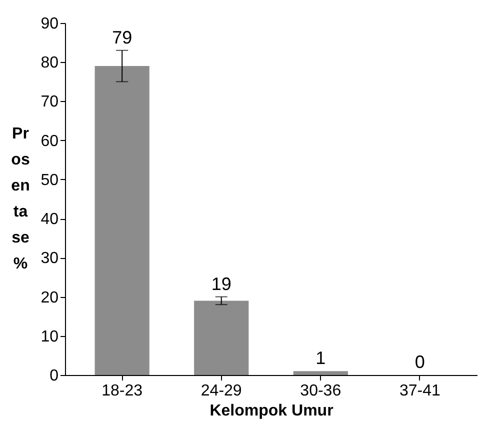  What do you see at coordinates (49, 337) in the screenshot?
I see `y-tick-label: 10` at bounding box center [49, 337].